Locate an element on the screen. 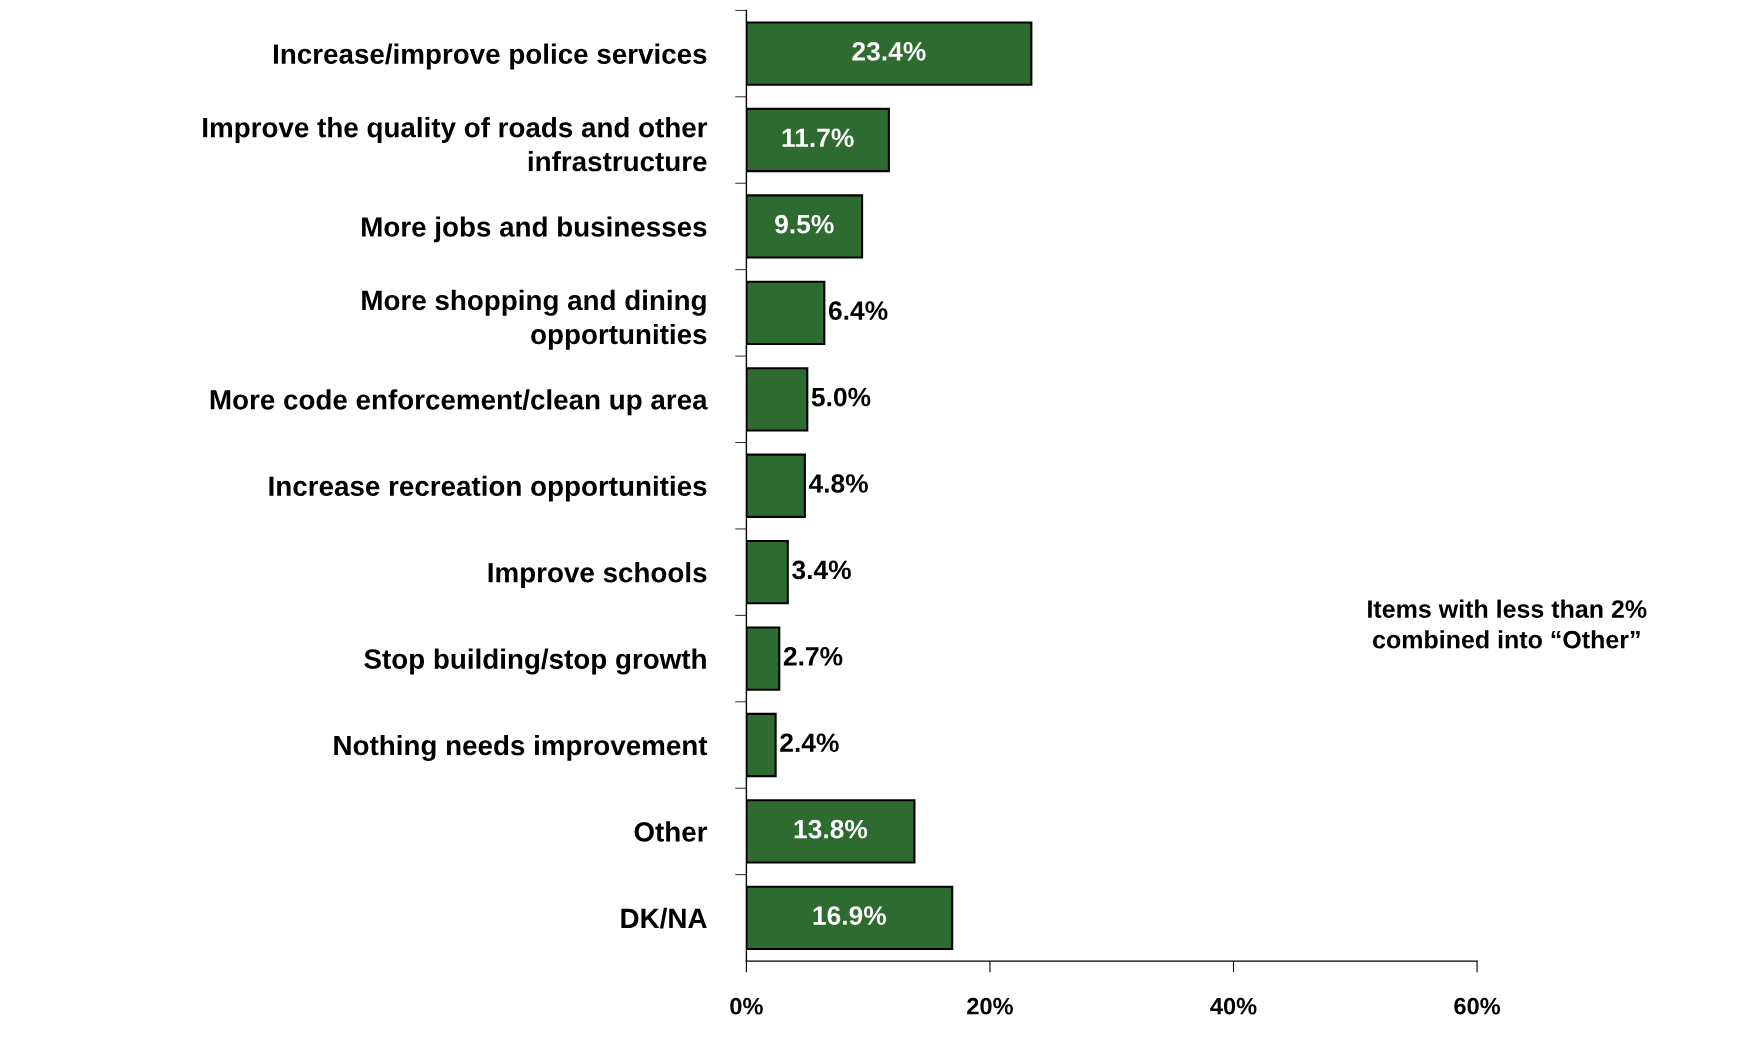 This screenshot has width=1748, height=1039. data-label: 6.4% is located at coordinates (858, 310).